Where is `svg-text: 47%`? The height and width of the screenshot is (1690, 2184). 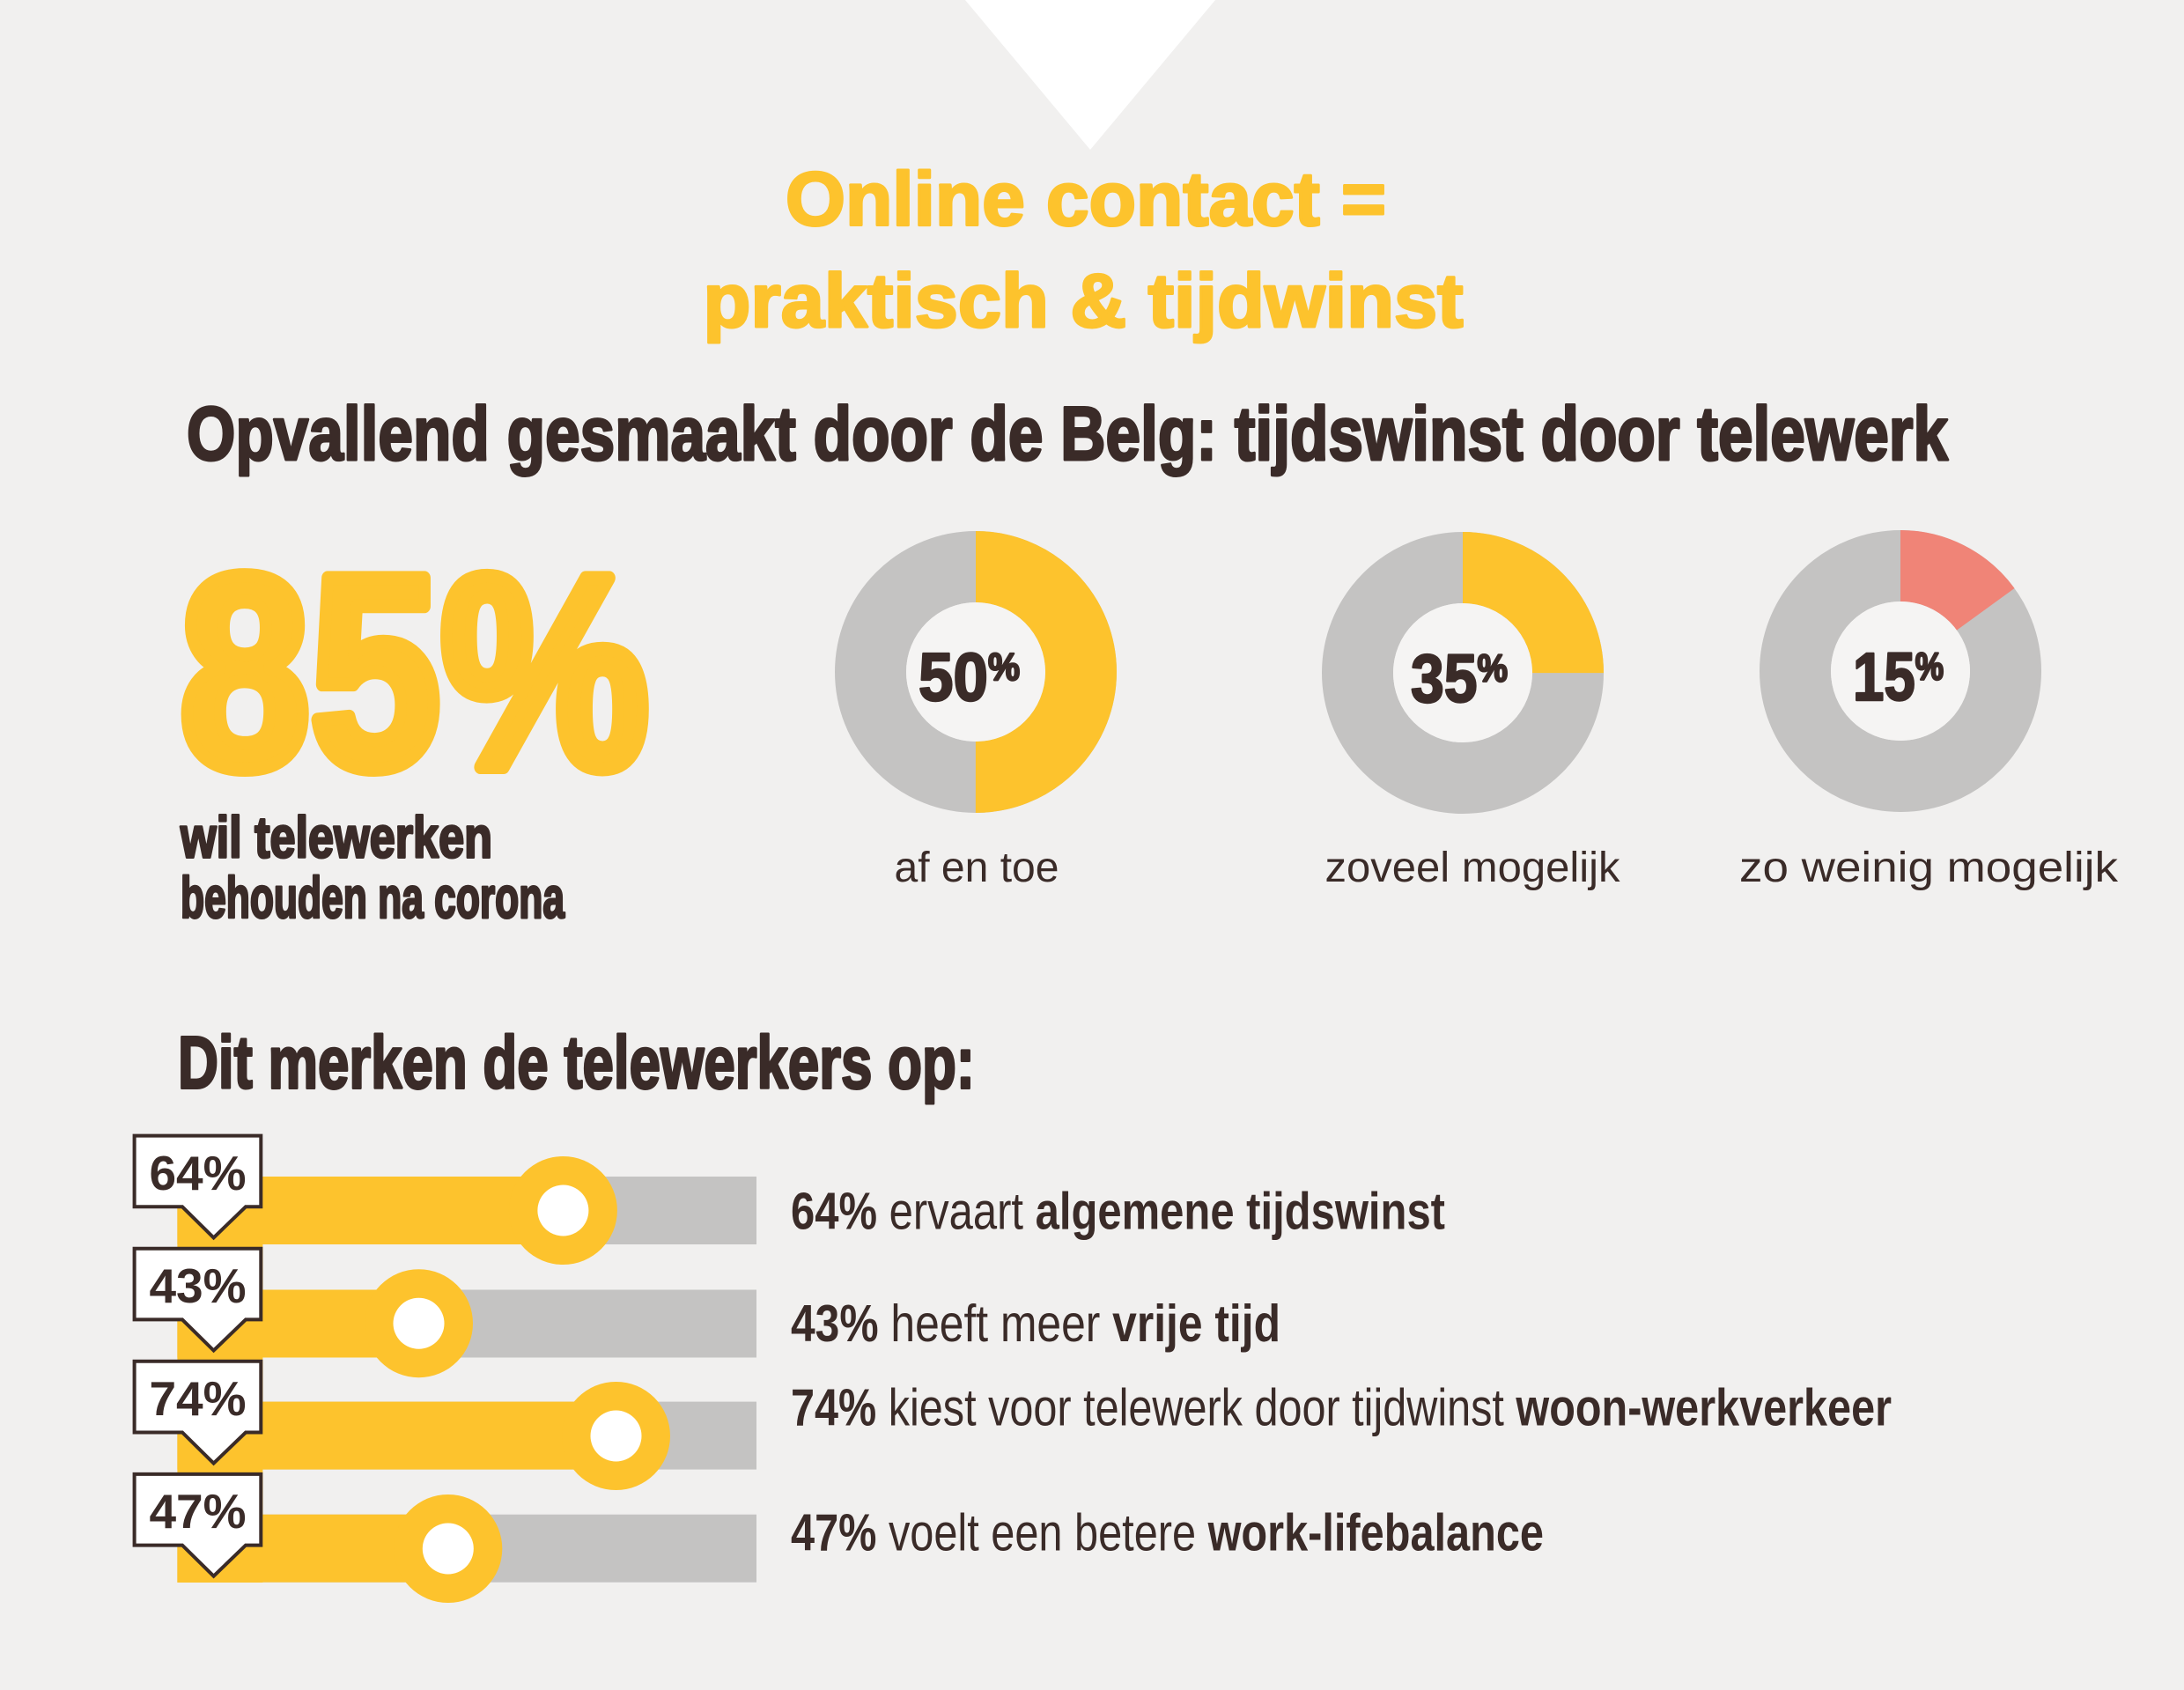 svg-text: 47% is located at coordinates (197, 1512).